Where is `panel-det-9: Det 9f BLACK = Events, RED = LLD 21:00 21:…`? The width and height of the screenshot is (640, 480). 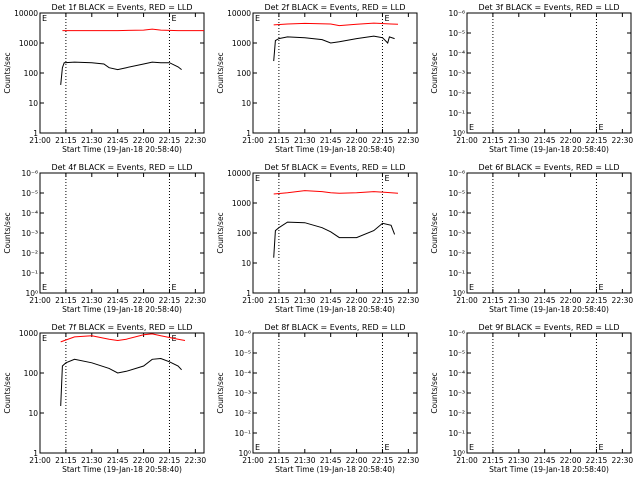 panel-det-9: Det 9f BLACK = Events, RED = LLD 21:00 21:… is located at coordinates (531, 398).